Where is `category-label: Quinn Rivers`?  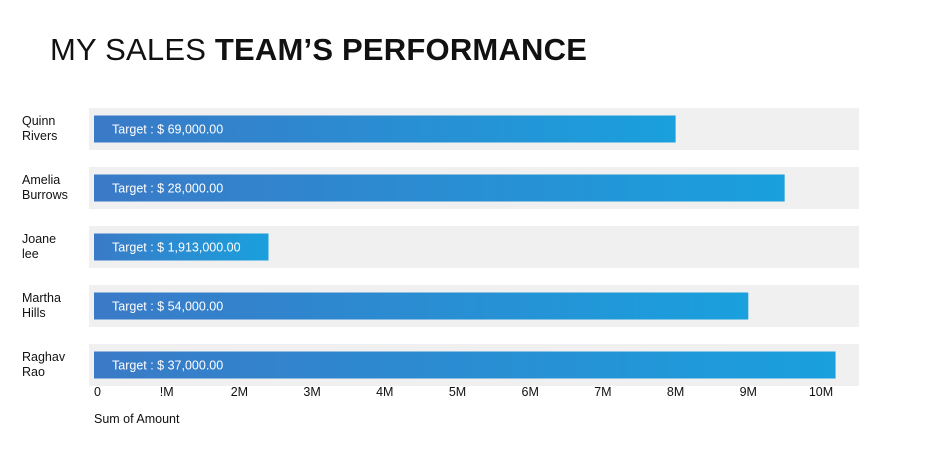
category-label: Quinn Rivers is located at coordinates (39, 128).